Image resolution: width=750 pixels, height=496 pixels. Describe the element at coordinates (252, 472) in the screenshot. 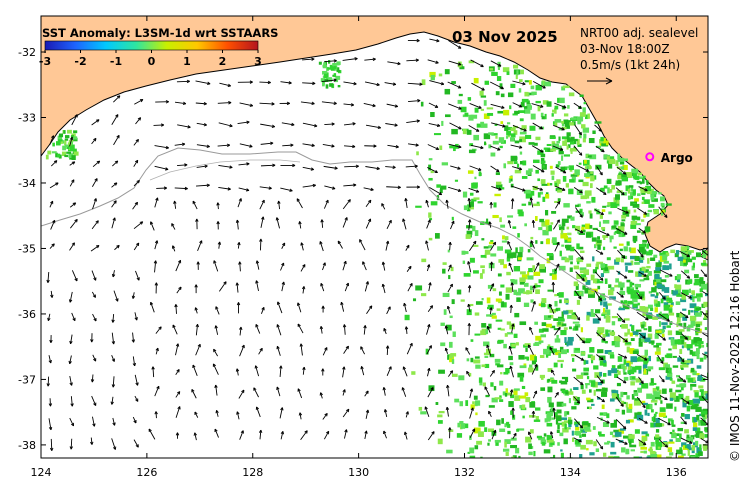

I see `x-tick-label: 128` at that location.